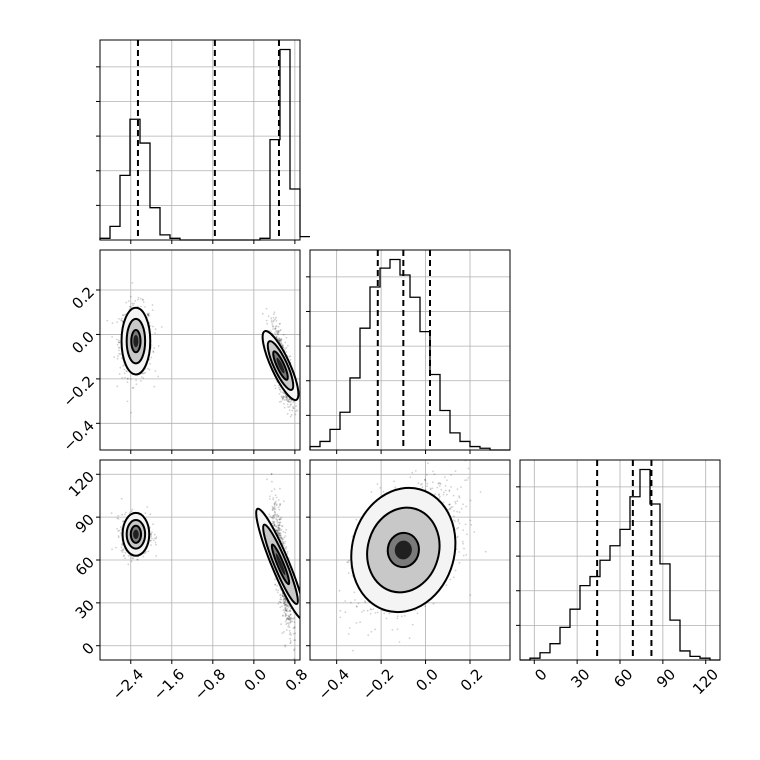 The image size is (760, 760). What do you see at coordinates (378, 684) in the screenshot?
I see `x-tick-label: −0.2` at bounding box center [378, 684].